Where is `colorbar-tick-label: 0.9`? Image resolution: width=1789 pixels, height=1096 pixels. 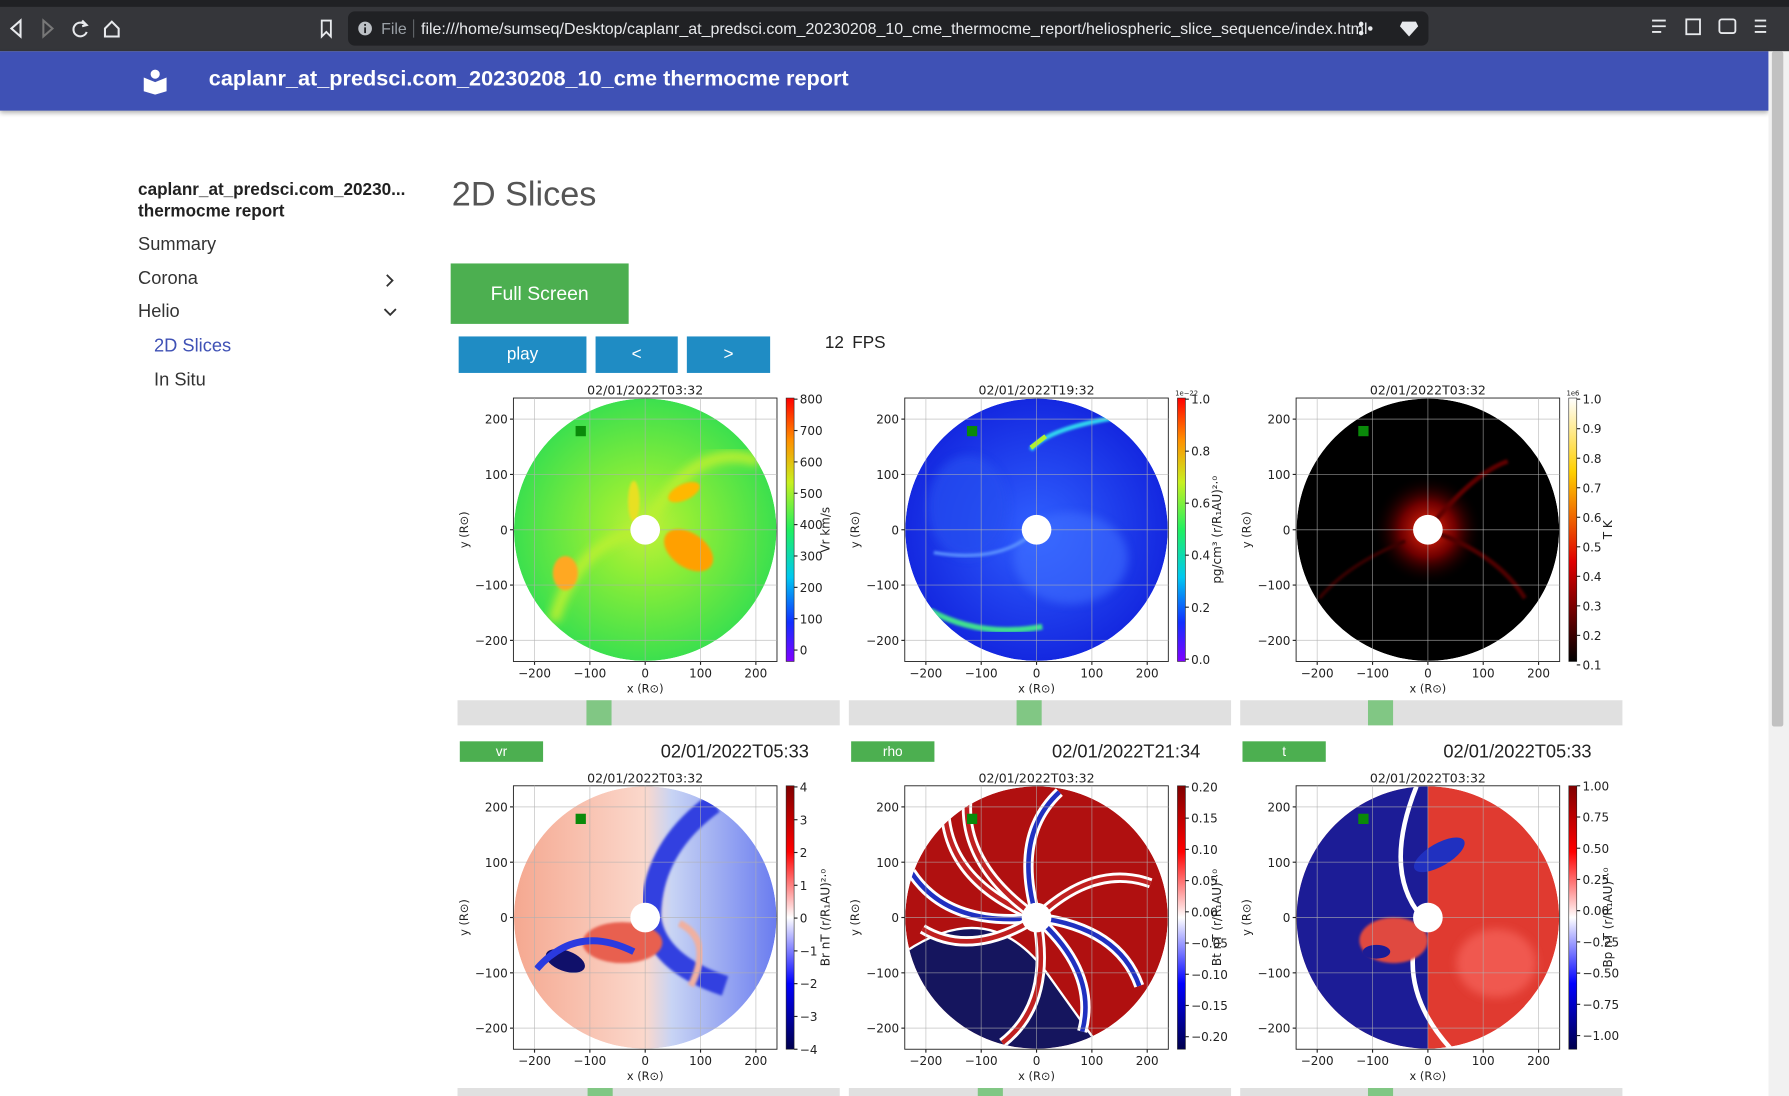 colorbar-tick-label: 0.9 is located at coordinates (1591, 429).